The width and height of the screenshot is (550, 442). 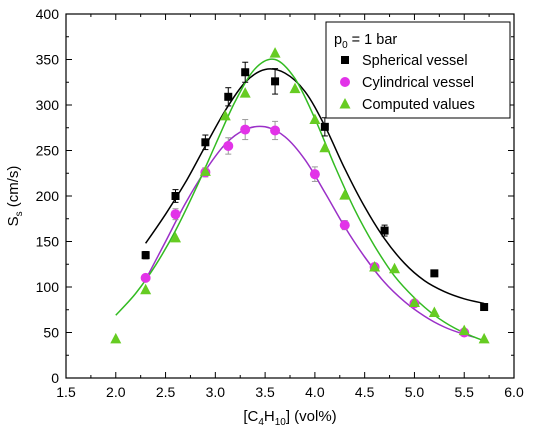 I want to click on computed-values-legend-marker, so click(x=345, y=103).